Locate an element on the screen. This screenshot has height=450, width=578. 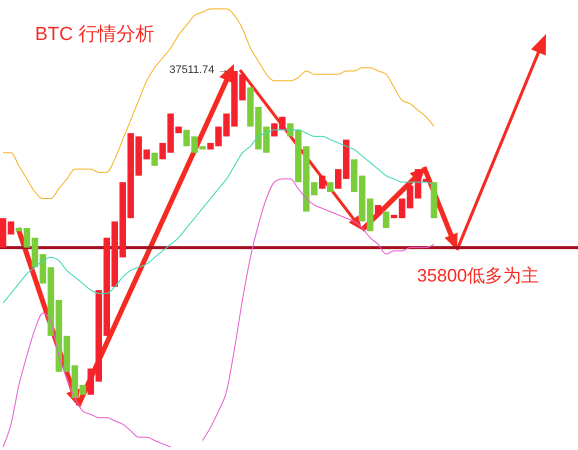
chart-title: BTC 行情分析 is located at coordinates (94, 34).